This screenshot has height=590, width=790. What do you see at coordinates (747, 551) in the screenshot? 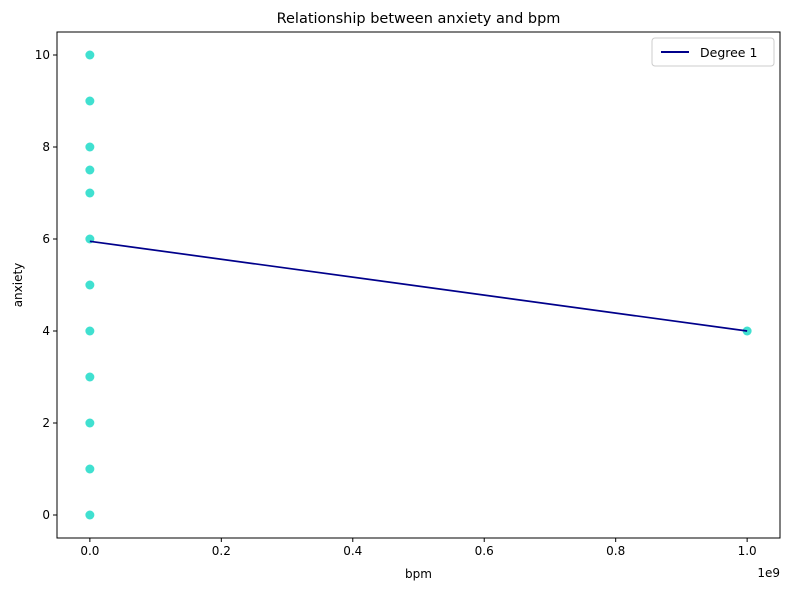
I see `x-tick-label: 1.0` at bounding box center [747, 551].